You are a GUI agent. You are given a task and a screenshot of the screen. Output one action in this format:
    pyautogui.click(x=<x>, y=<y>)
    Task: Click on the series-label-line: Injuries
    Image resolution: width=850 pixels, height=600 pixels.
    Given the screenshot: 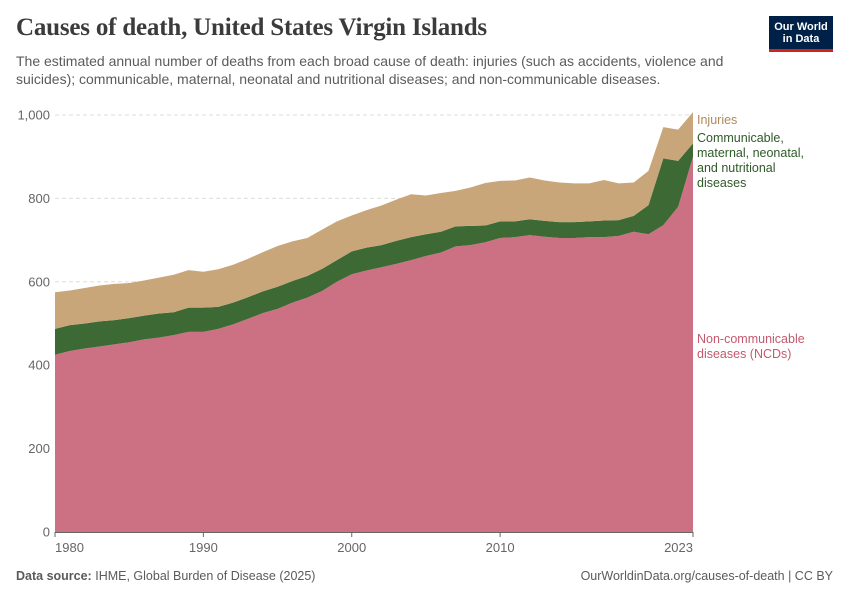 What is the action you would take?
    pyautogui.click(x=717, y=120)
    